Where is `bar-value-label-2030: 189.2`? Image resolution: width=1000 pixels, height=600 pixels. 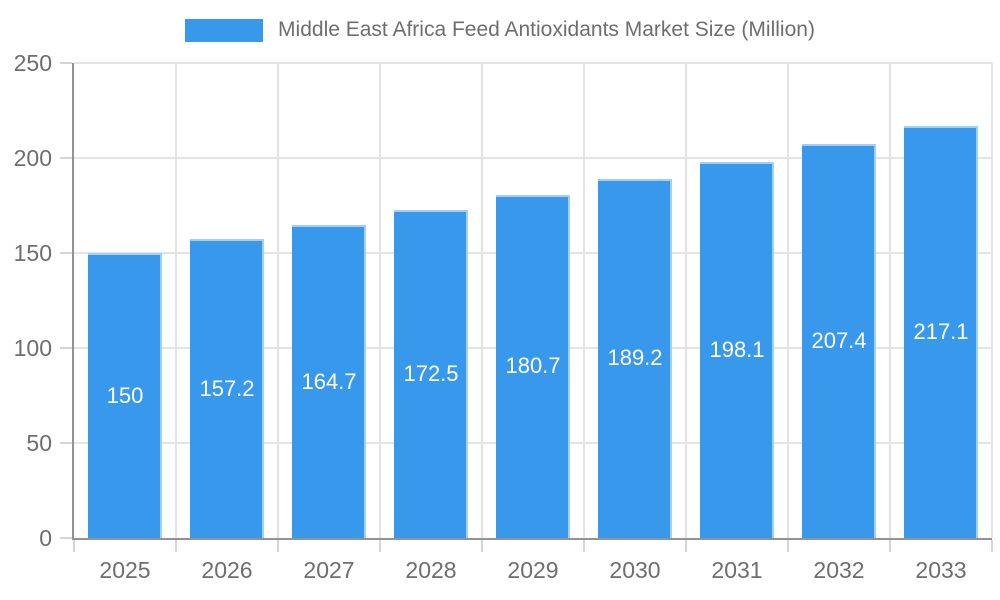
bar-value-label-2030: 189.2 is located at coordinates (635, 358).